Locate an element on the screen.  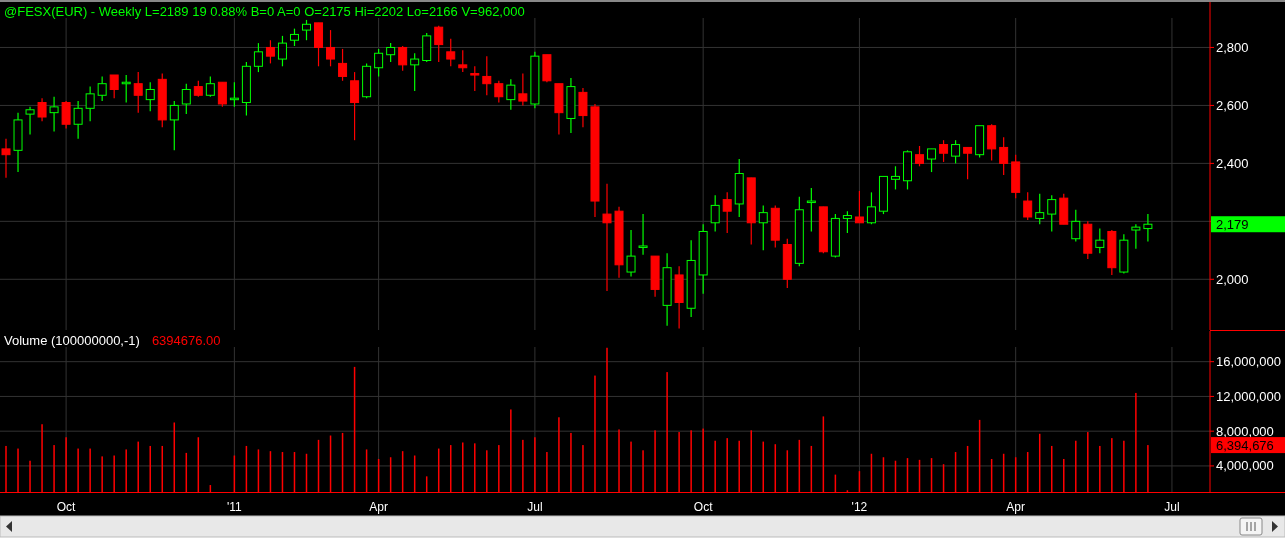
x-tick-label: '11 is located at coordinates (235, 507).